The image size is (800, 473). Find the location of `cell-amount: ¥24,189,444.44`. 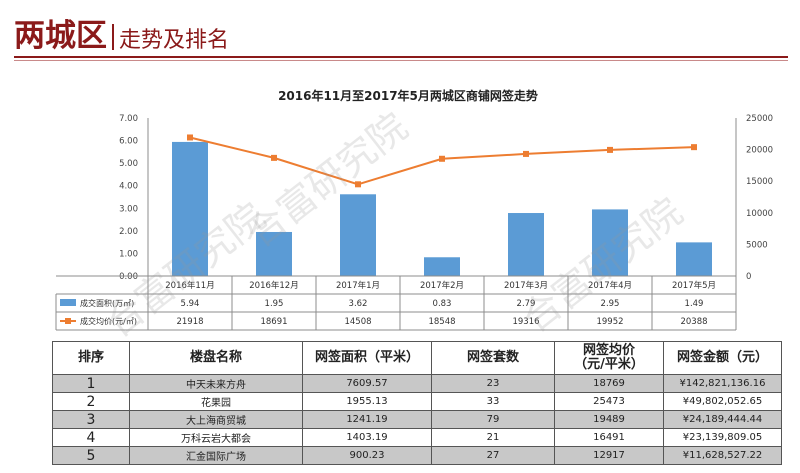

cell-amount: ¥24,189,444.44 is located at coordinates (722, 419).